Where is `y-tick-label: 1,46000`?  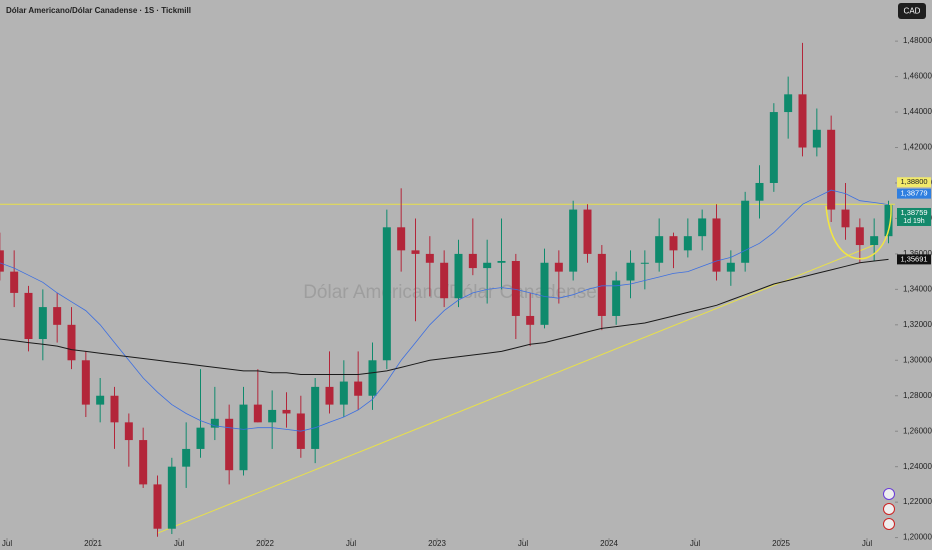
y-tick-label: 1,46000 is located at coordinates (917, 76).